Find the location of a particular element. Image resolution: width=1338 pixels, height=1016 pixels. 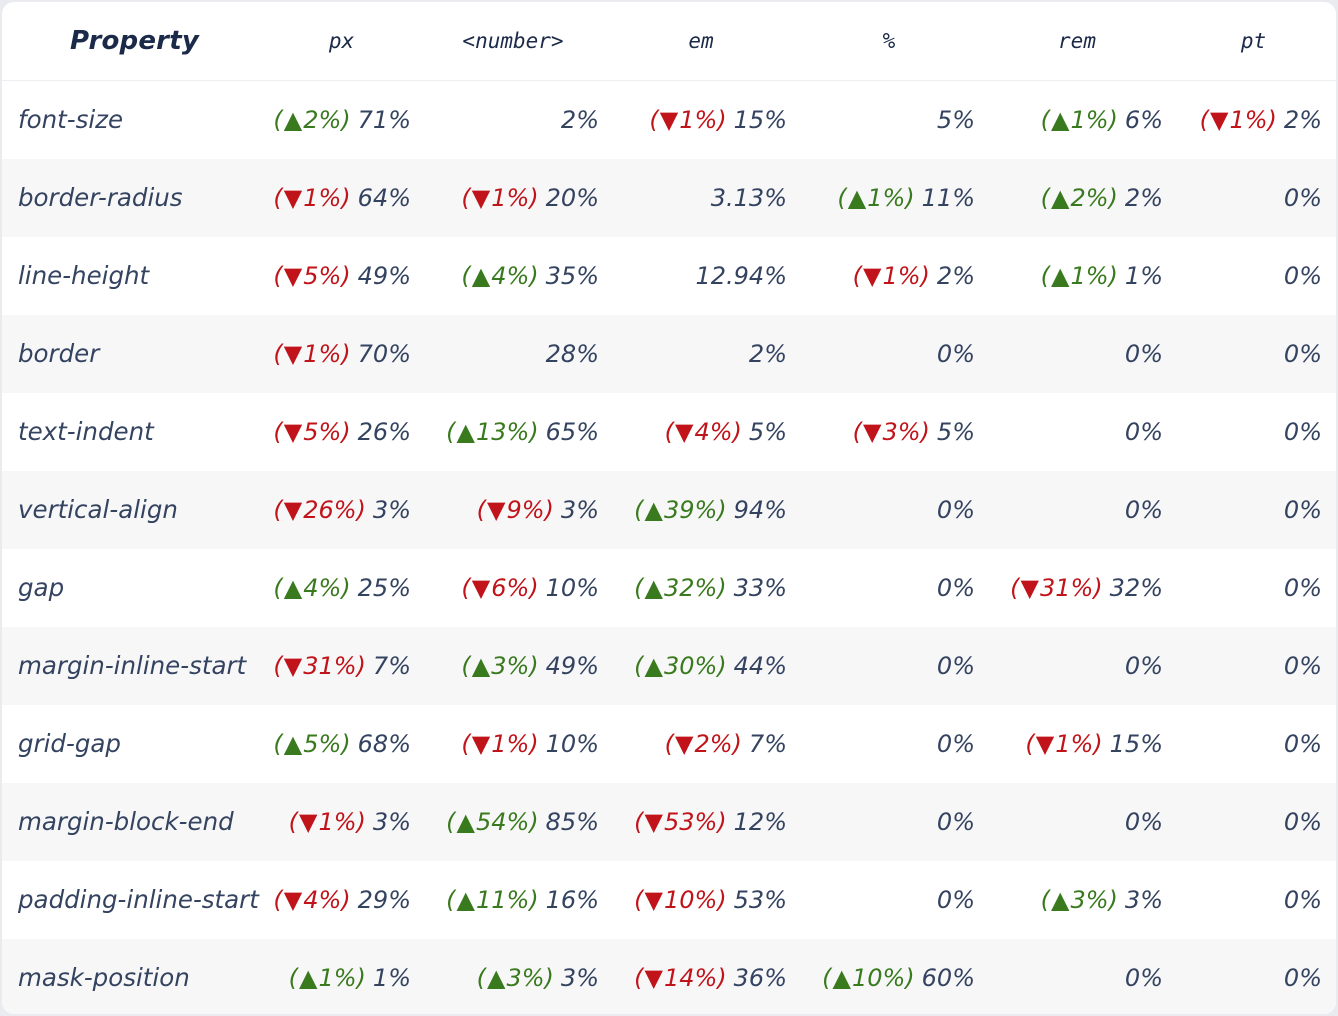

column-header-number: <number> is located at coordinates (513, 41).